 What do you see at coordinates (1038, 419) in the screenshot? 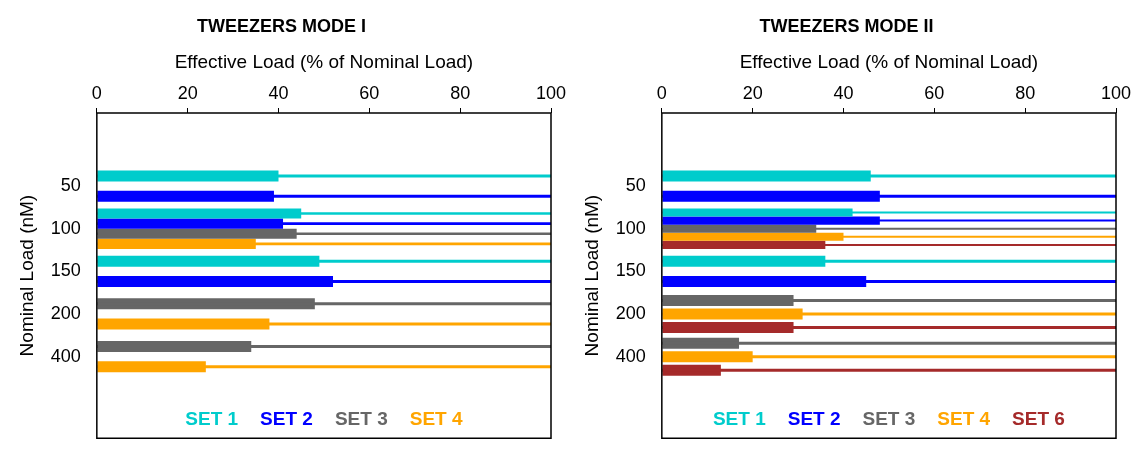
I see `text: SET 6` at bounding box center [1038, 419].